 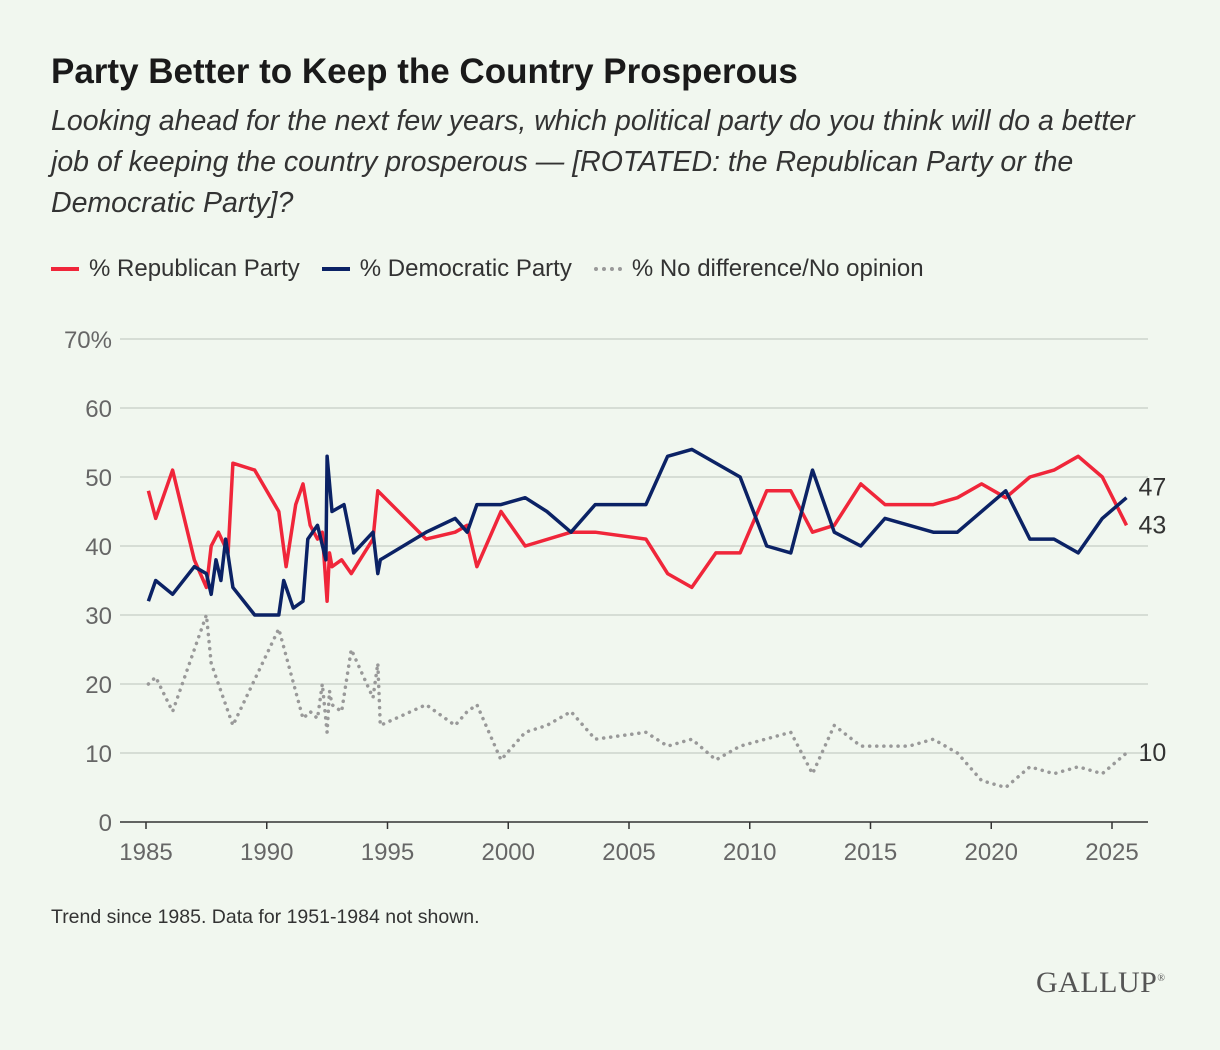 I want to click on logo-text: GALLUP, so click(x=1097, y=982).